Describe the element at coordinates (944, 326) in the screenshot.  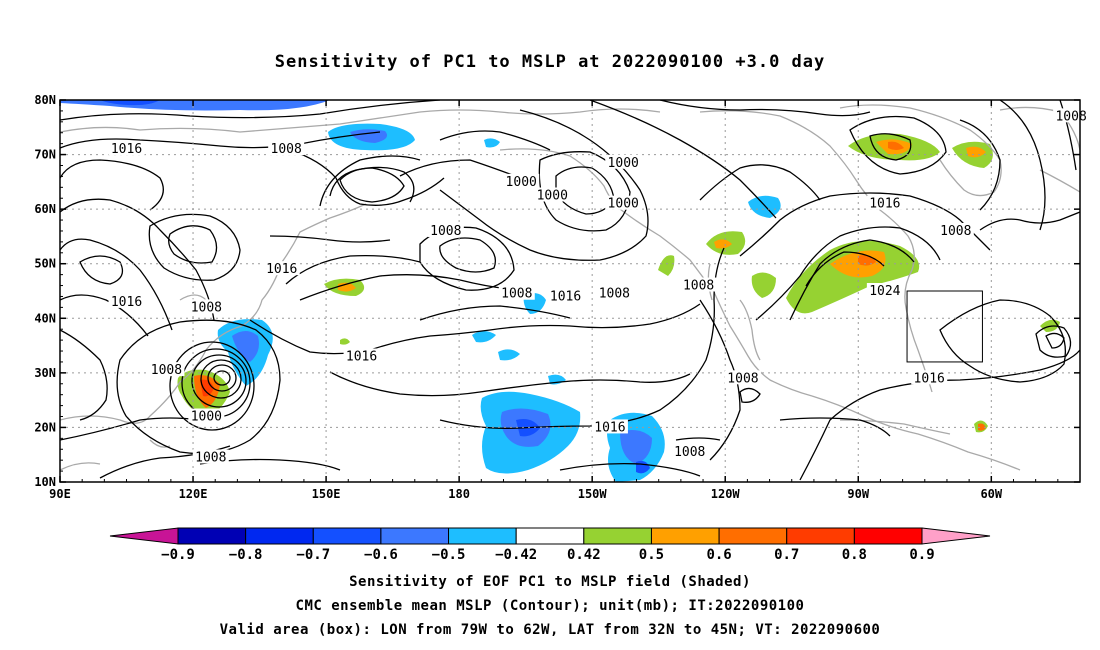
I see `valid-area-box` at that location.